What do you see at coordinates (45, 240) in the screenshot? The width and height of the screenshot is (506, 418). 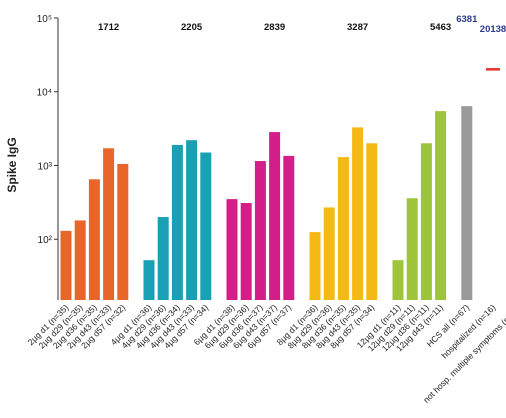 I see `y-tick-label: 10²` at bounding box center [45, 240].